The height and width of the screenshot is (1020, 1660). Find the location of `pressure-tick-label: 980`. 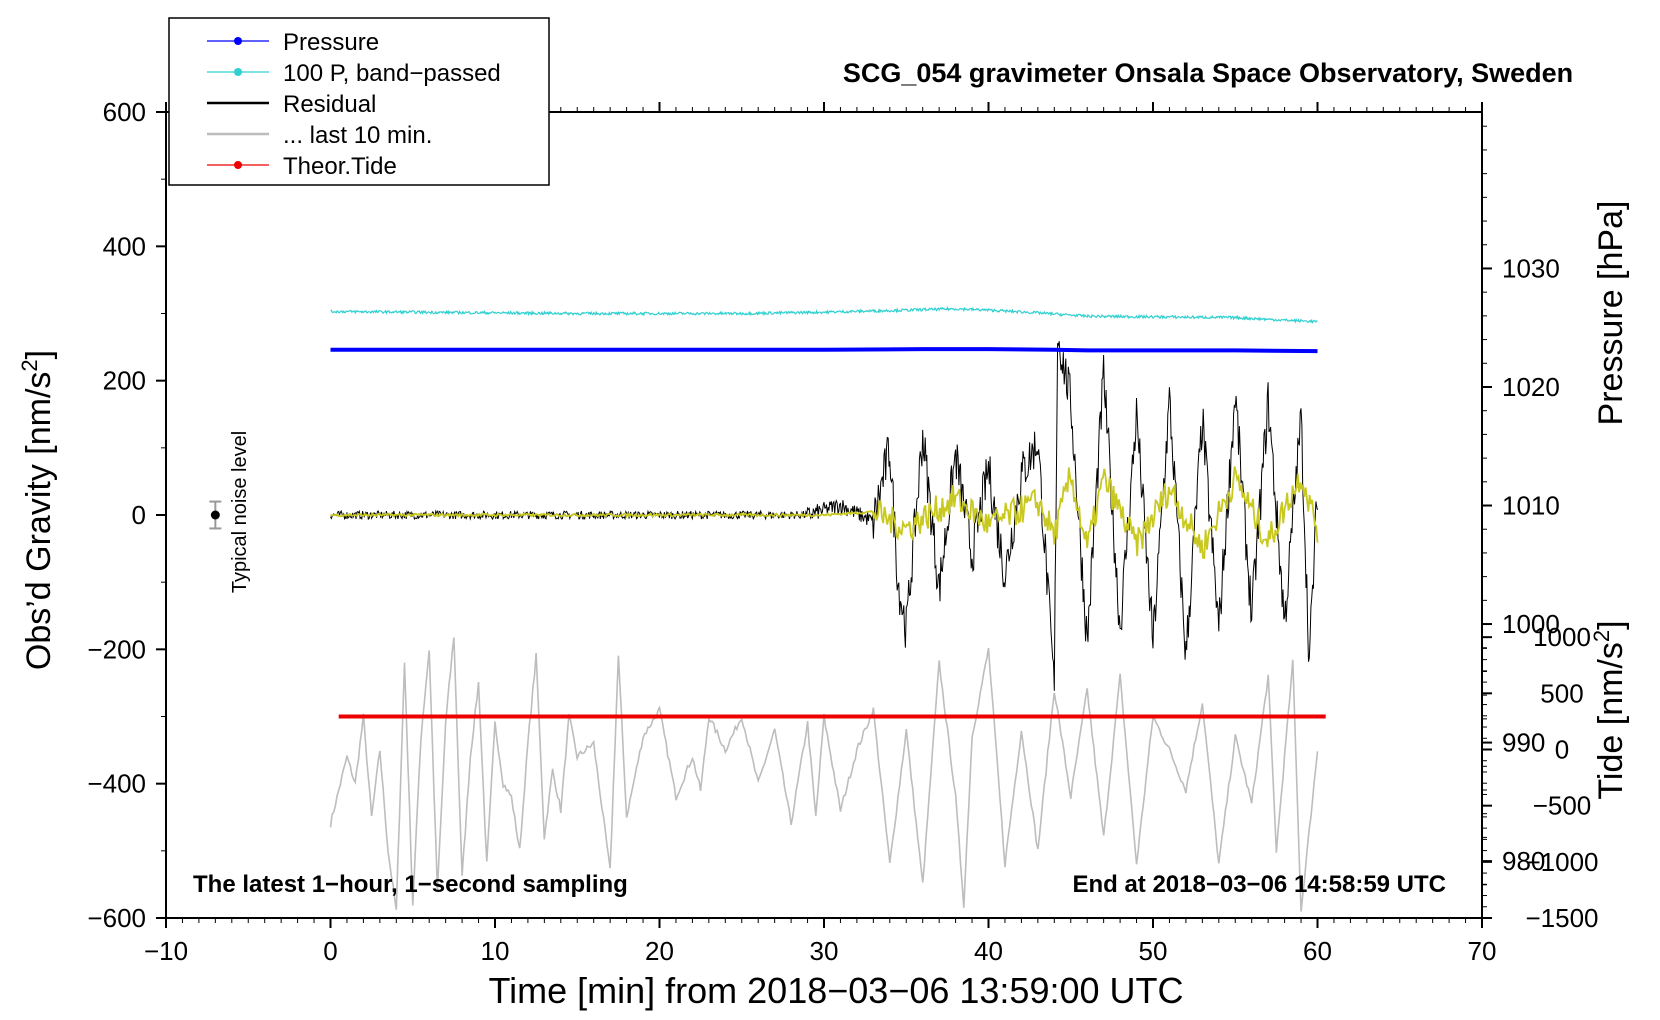

pressure-tick-label: 980 is located at coordinates (1523, 861).